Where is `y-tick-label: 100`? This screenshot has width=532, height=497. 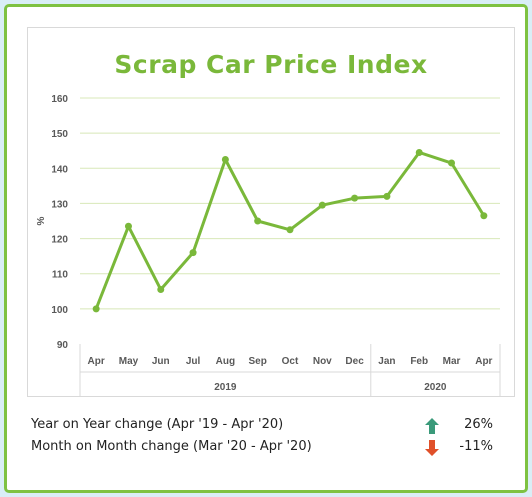
y-tick-label: 100 is located at coordinates (59, 310).